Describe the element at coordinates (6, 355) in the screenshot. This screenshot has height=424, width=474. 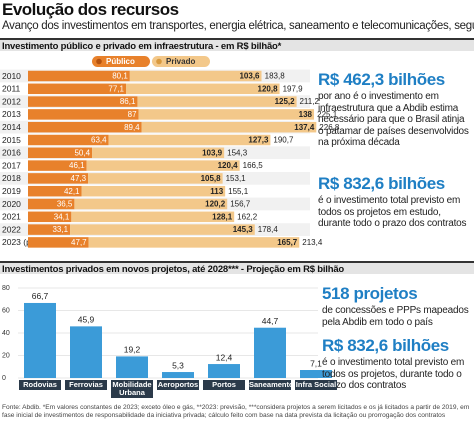
I see `y-tick-label: 20` at that location.